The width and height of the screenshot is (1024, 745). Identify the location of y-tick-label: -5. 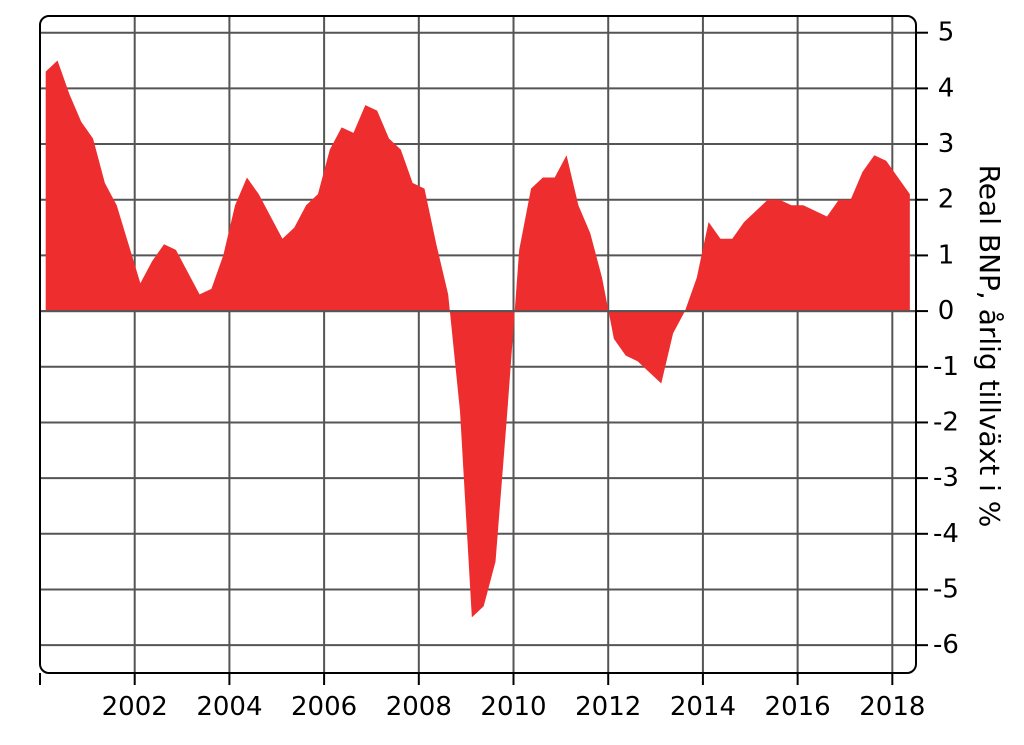
(946, 589).